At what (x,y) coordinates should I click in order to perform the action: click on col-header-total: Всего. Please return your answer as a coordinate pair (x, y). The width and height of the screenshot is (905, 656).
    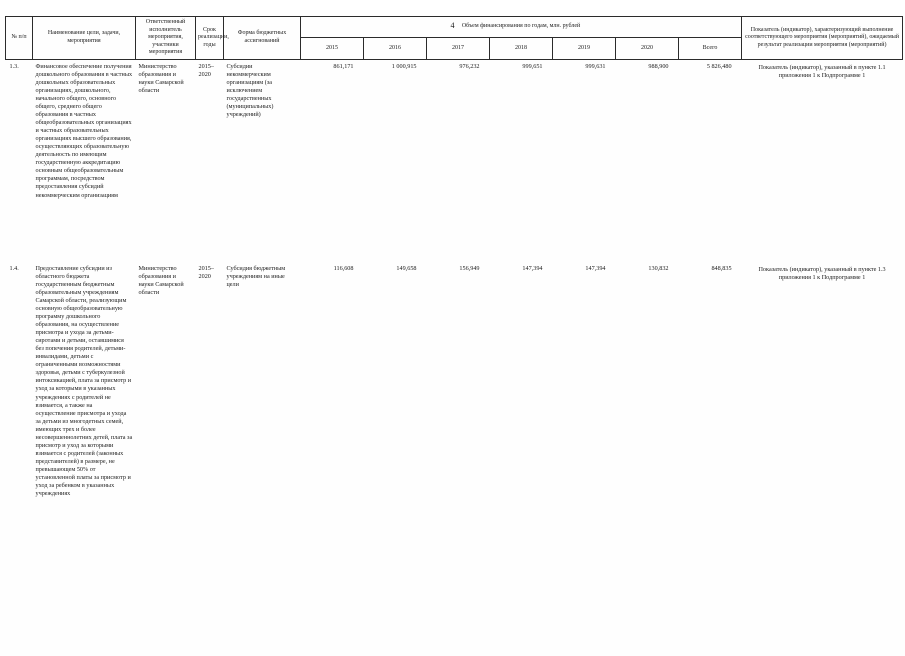
    Looking at the image, I should click on (710, 48).